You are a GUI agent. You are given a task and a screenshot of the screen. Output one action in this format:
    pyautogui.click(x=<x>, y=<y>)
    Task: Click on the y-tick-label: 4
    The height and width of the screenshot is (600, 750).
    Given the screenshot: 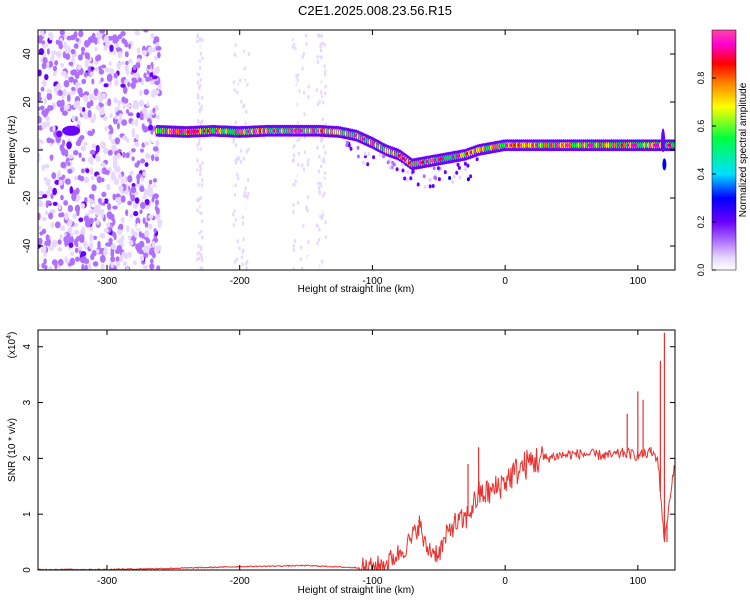 What is the action you would take?
    pyautogui.click(x=27, y=347)
    